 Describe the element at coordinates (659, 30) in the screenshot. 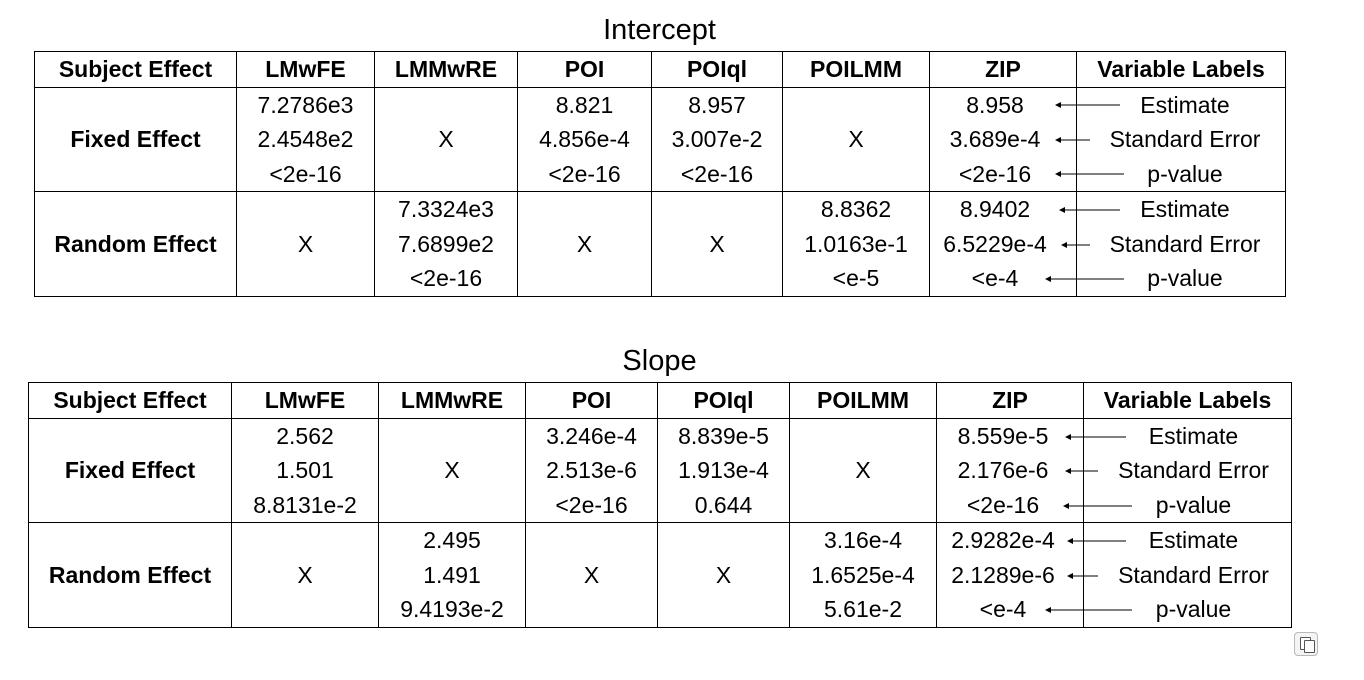

I see `table-title-intercept: Intercept` at that location.